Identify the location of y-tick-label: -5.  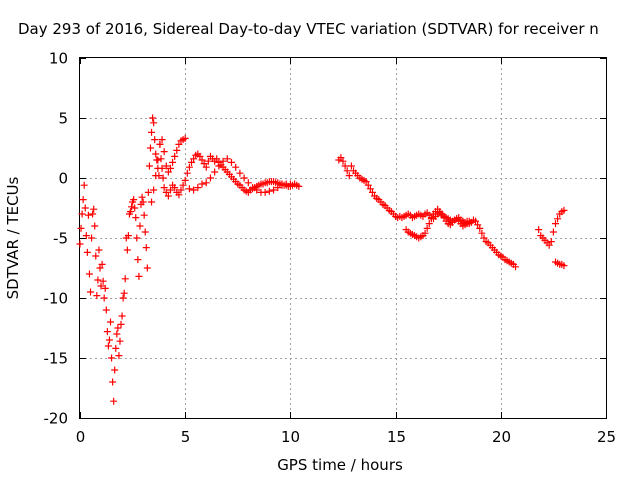
(60, 239).